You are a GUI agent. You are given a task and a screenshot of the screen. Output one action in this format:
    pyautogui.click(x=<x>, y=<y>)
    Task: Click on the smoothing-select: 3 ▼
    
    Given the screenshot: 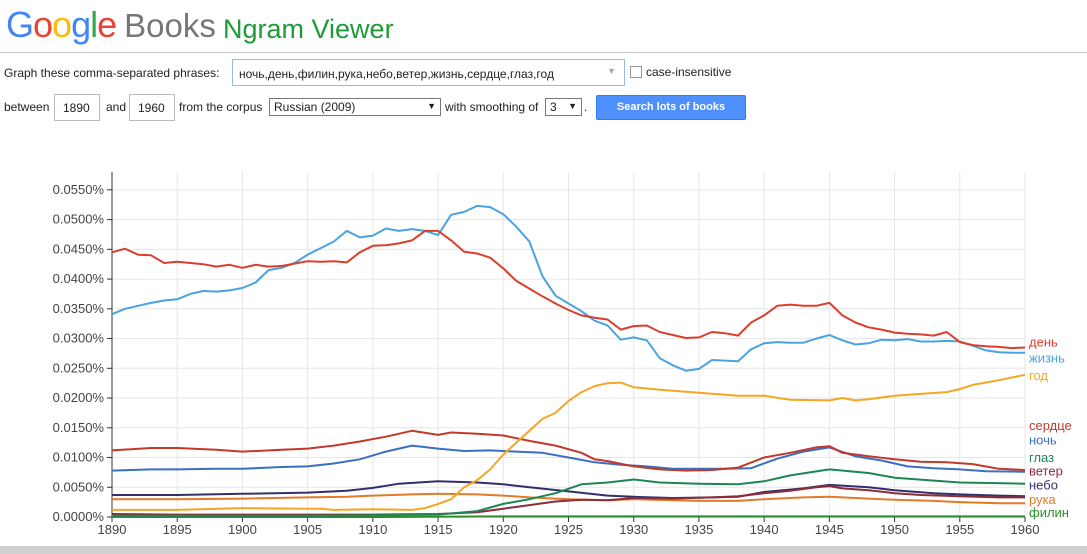 What is the action you would take?
    pyautogui.click(x=563, y=107)
    